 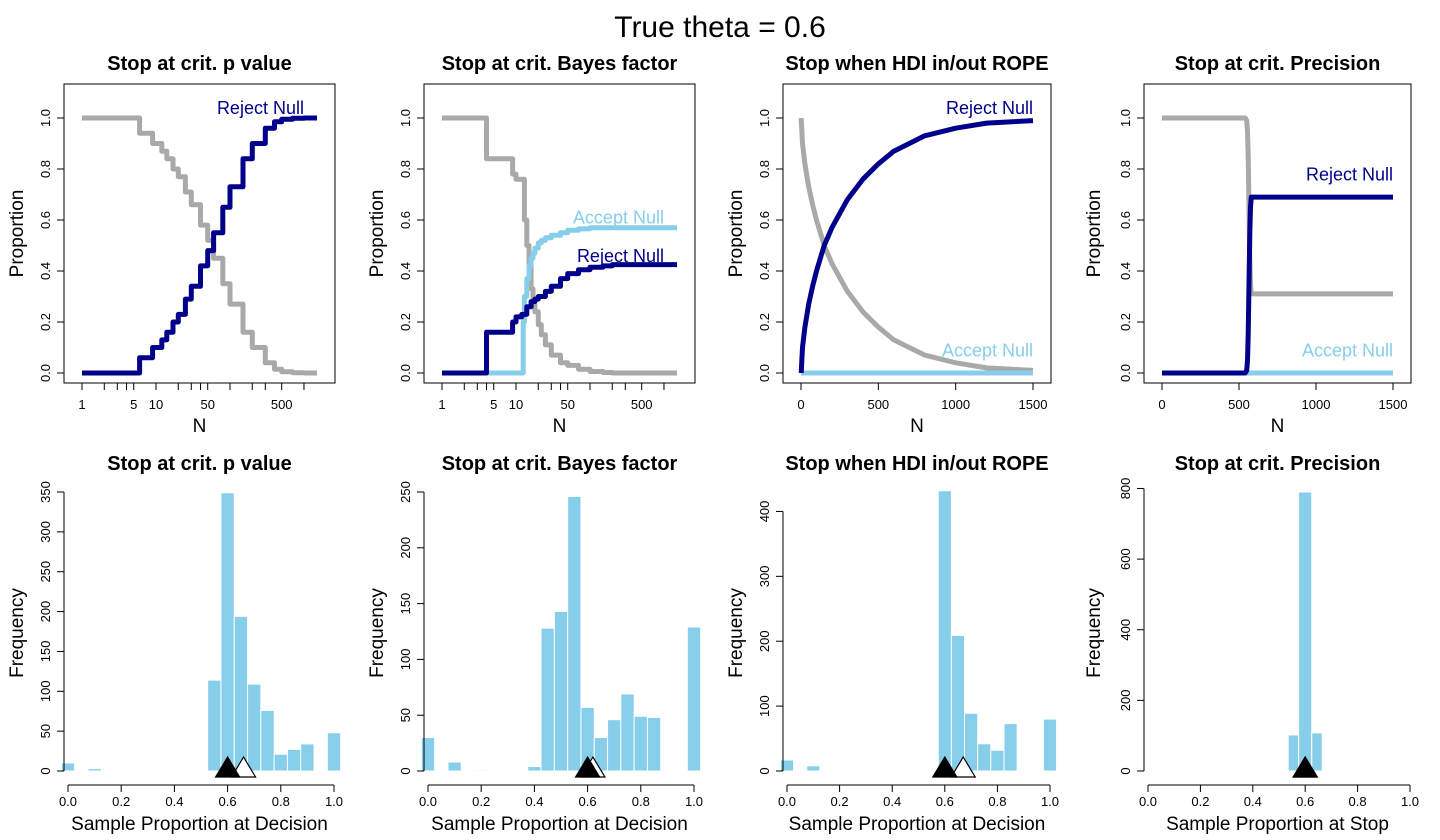 I want to click on y-tick-label: 300, so click(x=764, y=576).